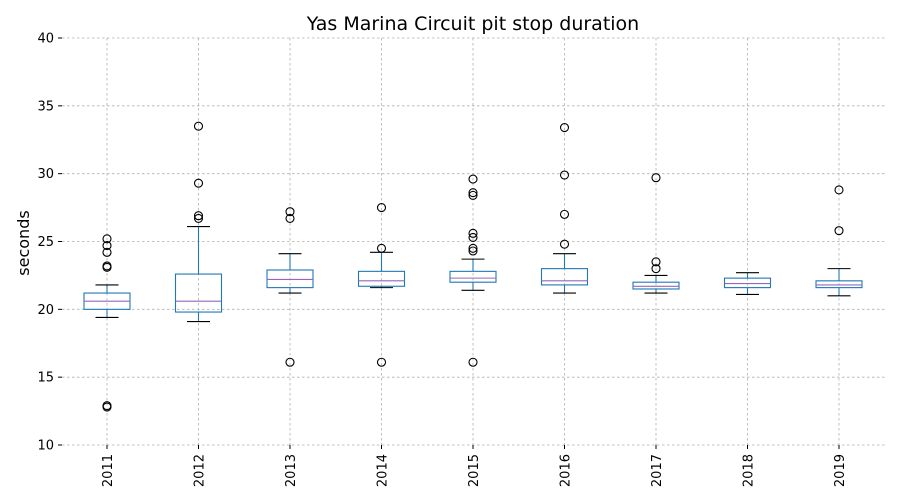  What do you see at coordinates (45, 39) in the screenshot?
I see `y-tick-label: 40` at bounding box center [45, 39].